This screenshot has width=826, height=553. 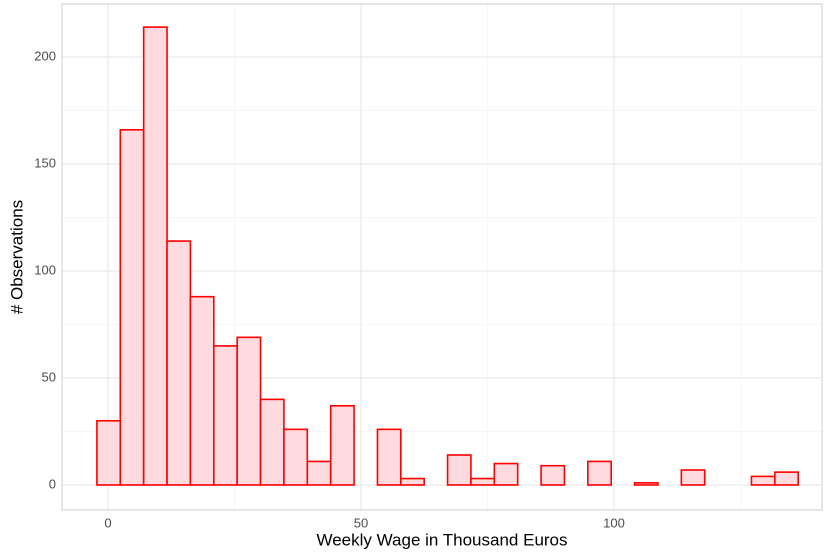 I want to click on x-tick-label: 100, so click(x=614, y=522).